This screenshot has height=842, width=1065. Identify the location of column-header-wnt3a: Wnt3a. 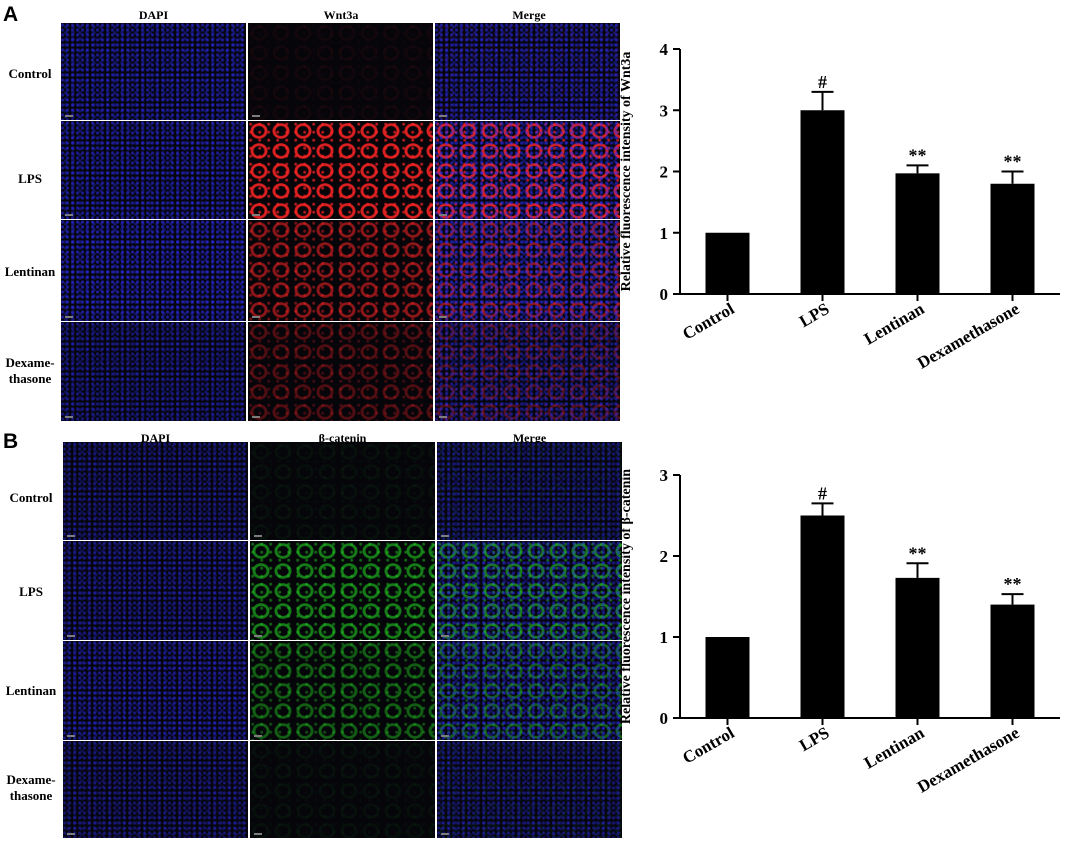
(341, 15).